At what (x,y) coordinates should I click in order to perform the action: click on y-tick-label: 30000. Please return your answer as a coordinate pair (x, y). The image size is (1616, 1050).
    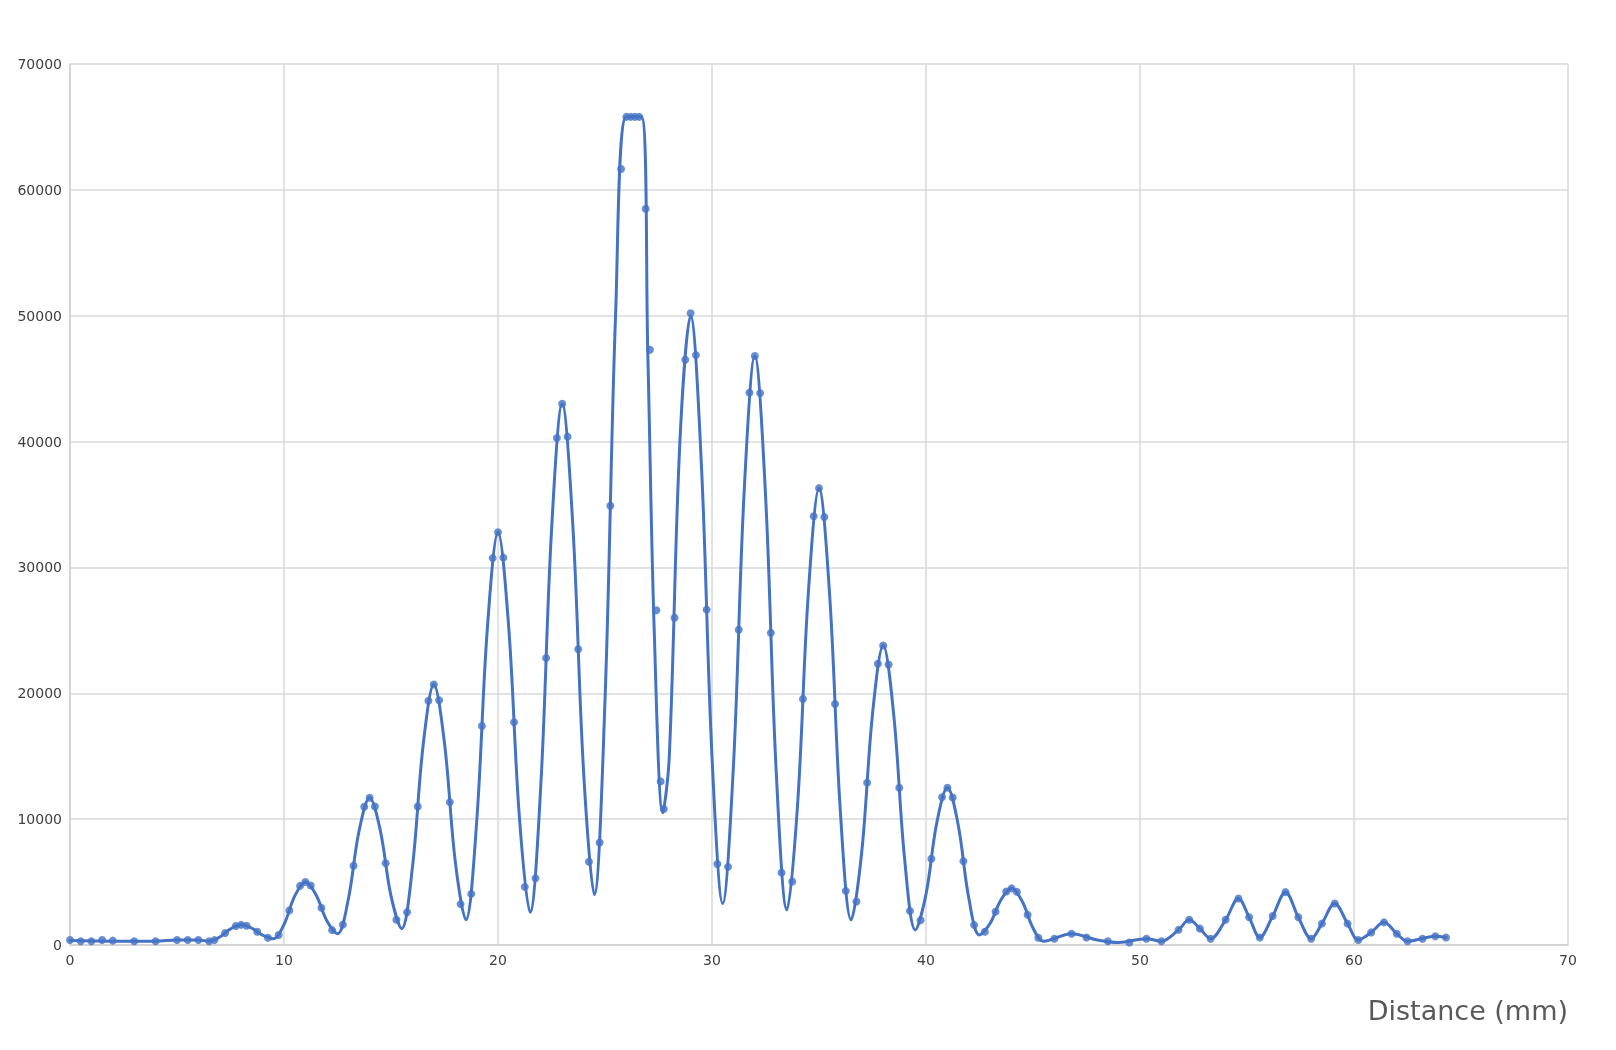
    Looking at the image, I should click on (39, 567).